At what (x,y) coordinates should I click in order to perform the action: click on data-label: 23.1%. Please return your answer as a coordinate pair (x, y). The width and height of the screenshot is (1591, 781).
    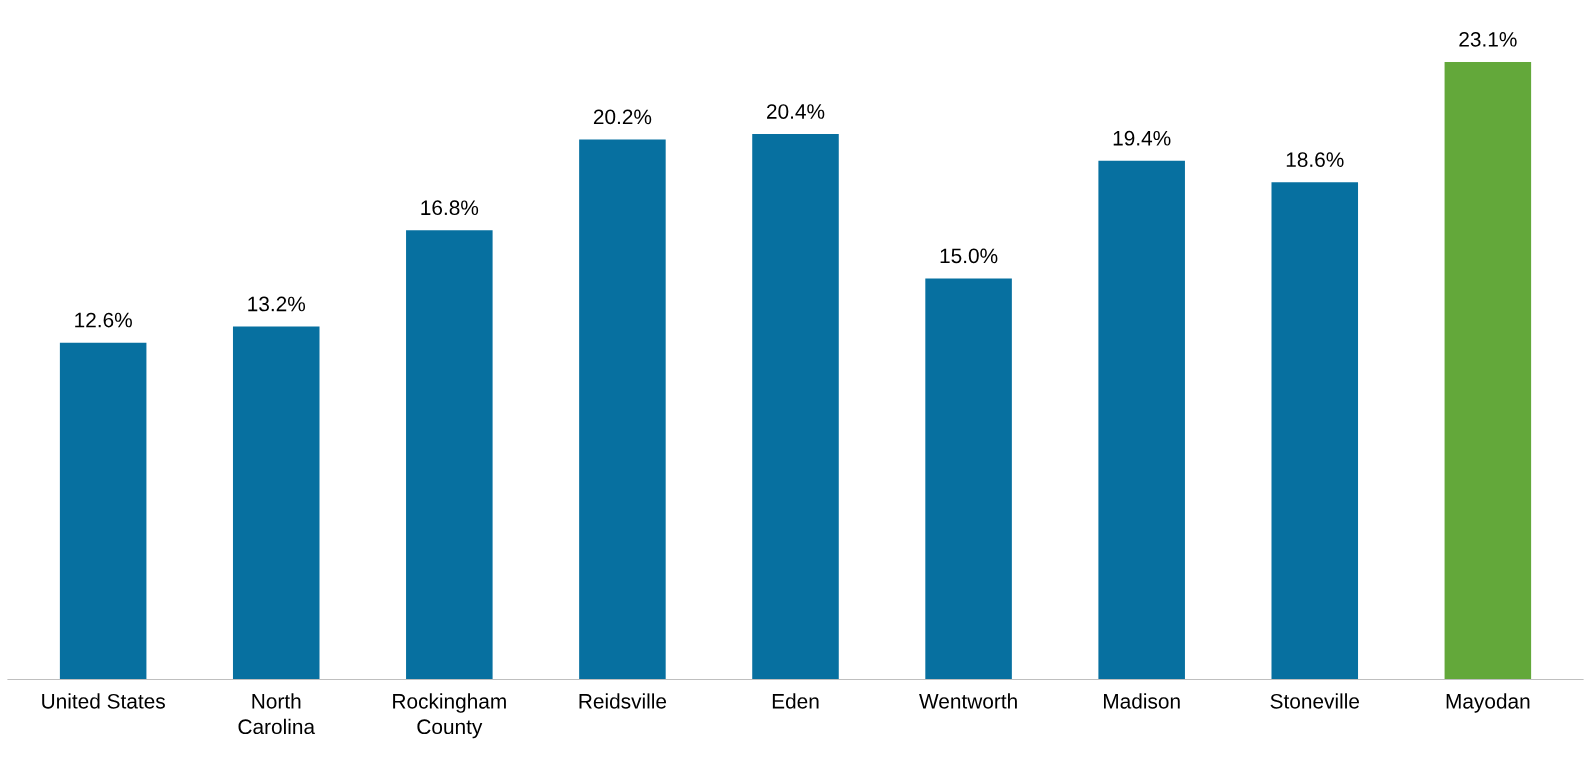
    Looking at the image, I should click on (1488, 39).